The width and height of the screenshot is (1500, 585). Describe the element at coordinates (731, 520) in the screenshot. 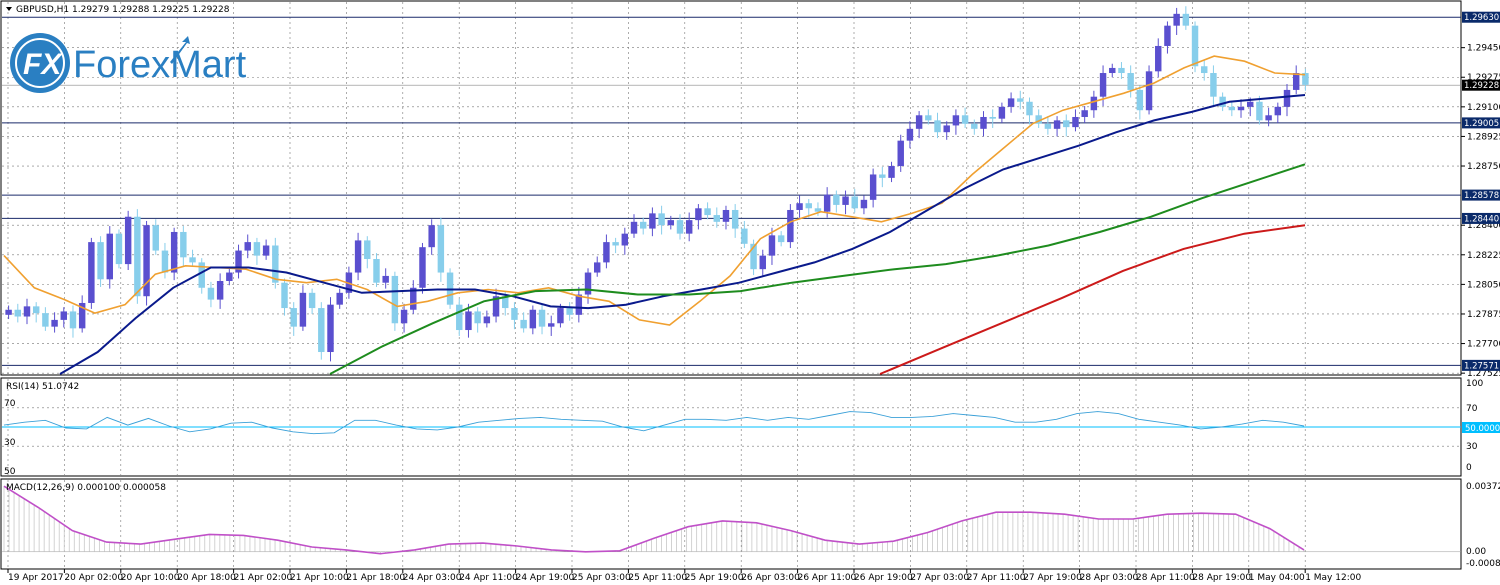

I see `macd-indicator` at that location.